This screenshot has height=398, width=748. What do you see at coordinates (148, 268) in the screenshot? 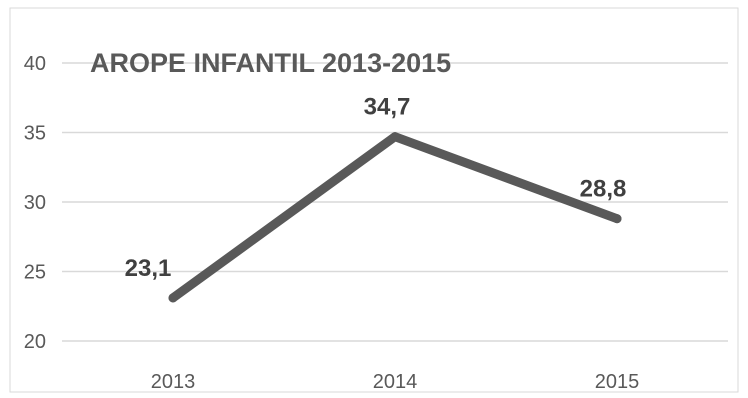
I see `data-label: 23,1` at bounding box center [148, 268].